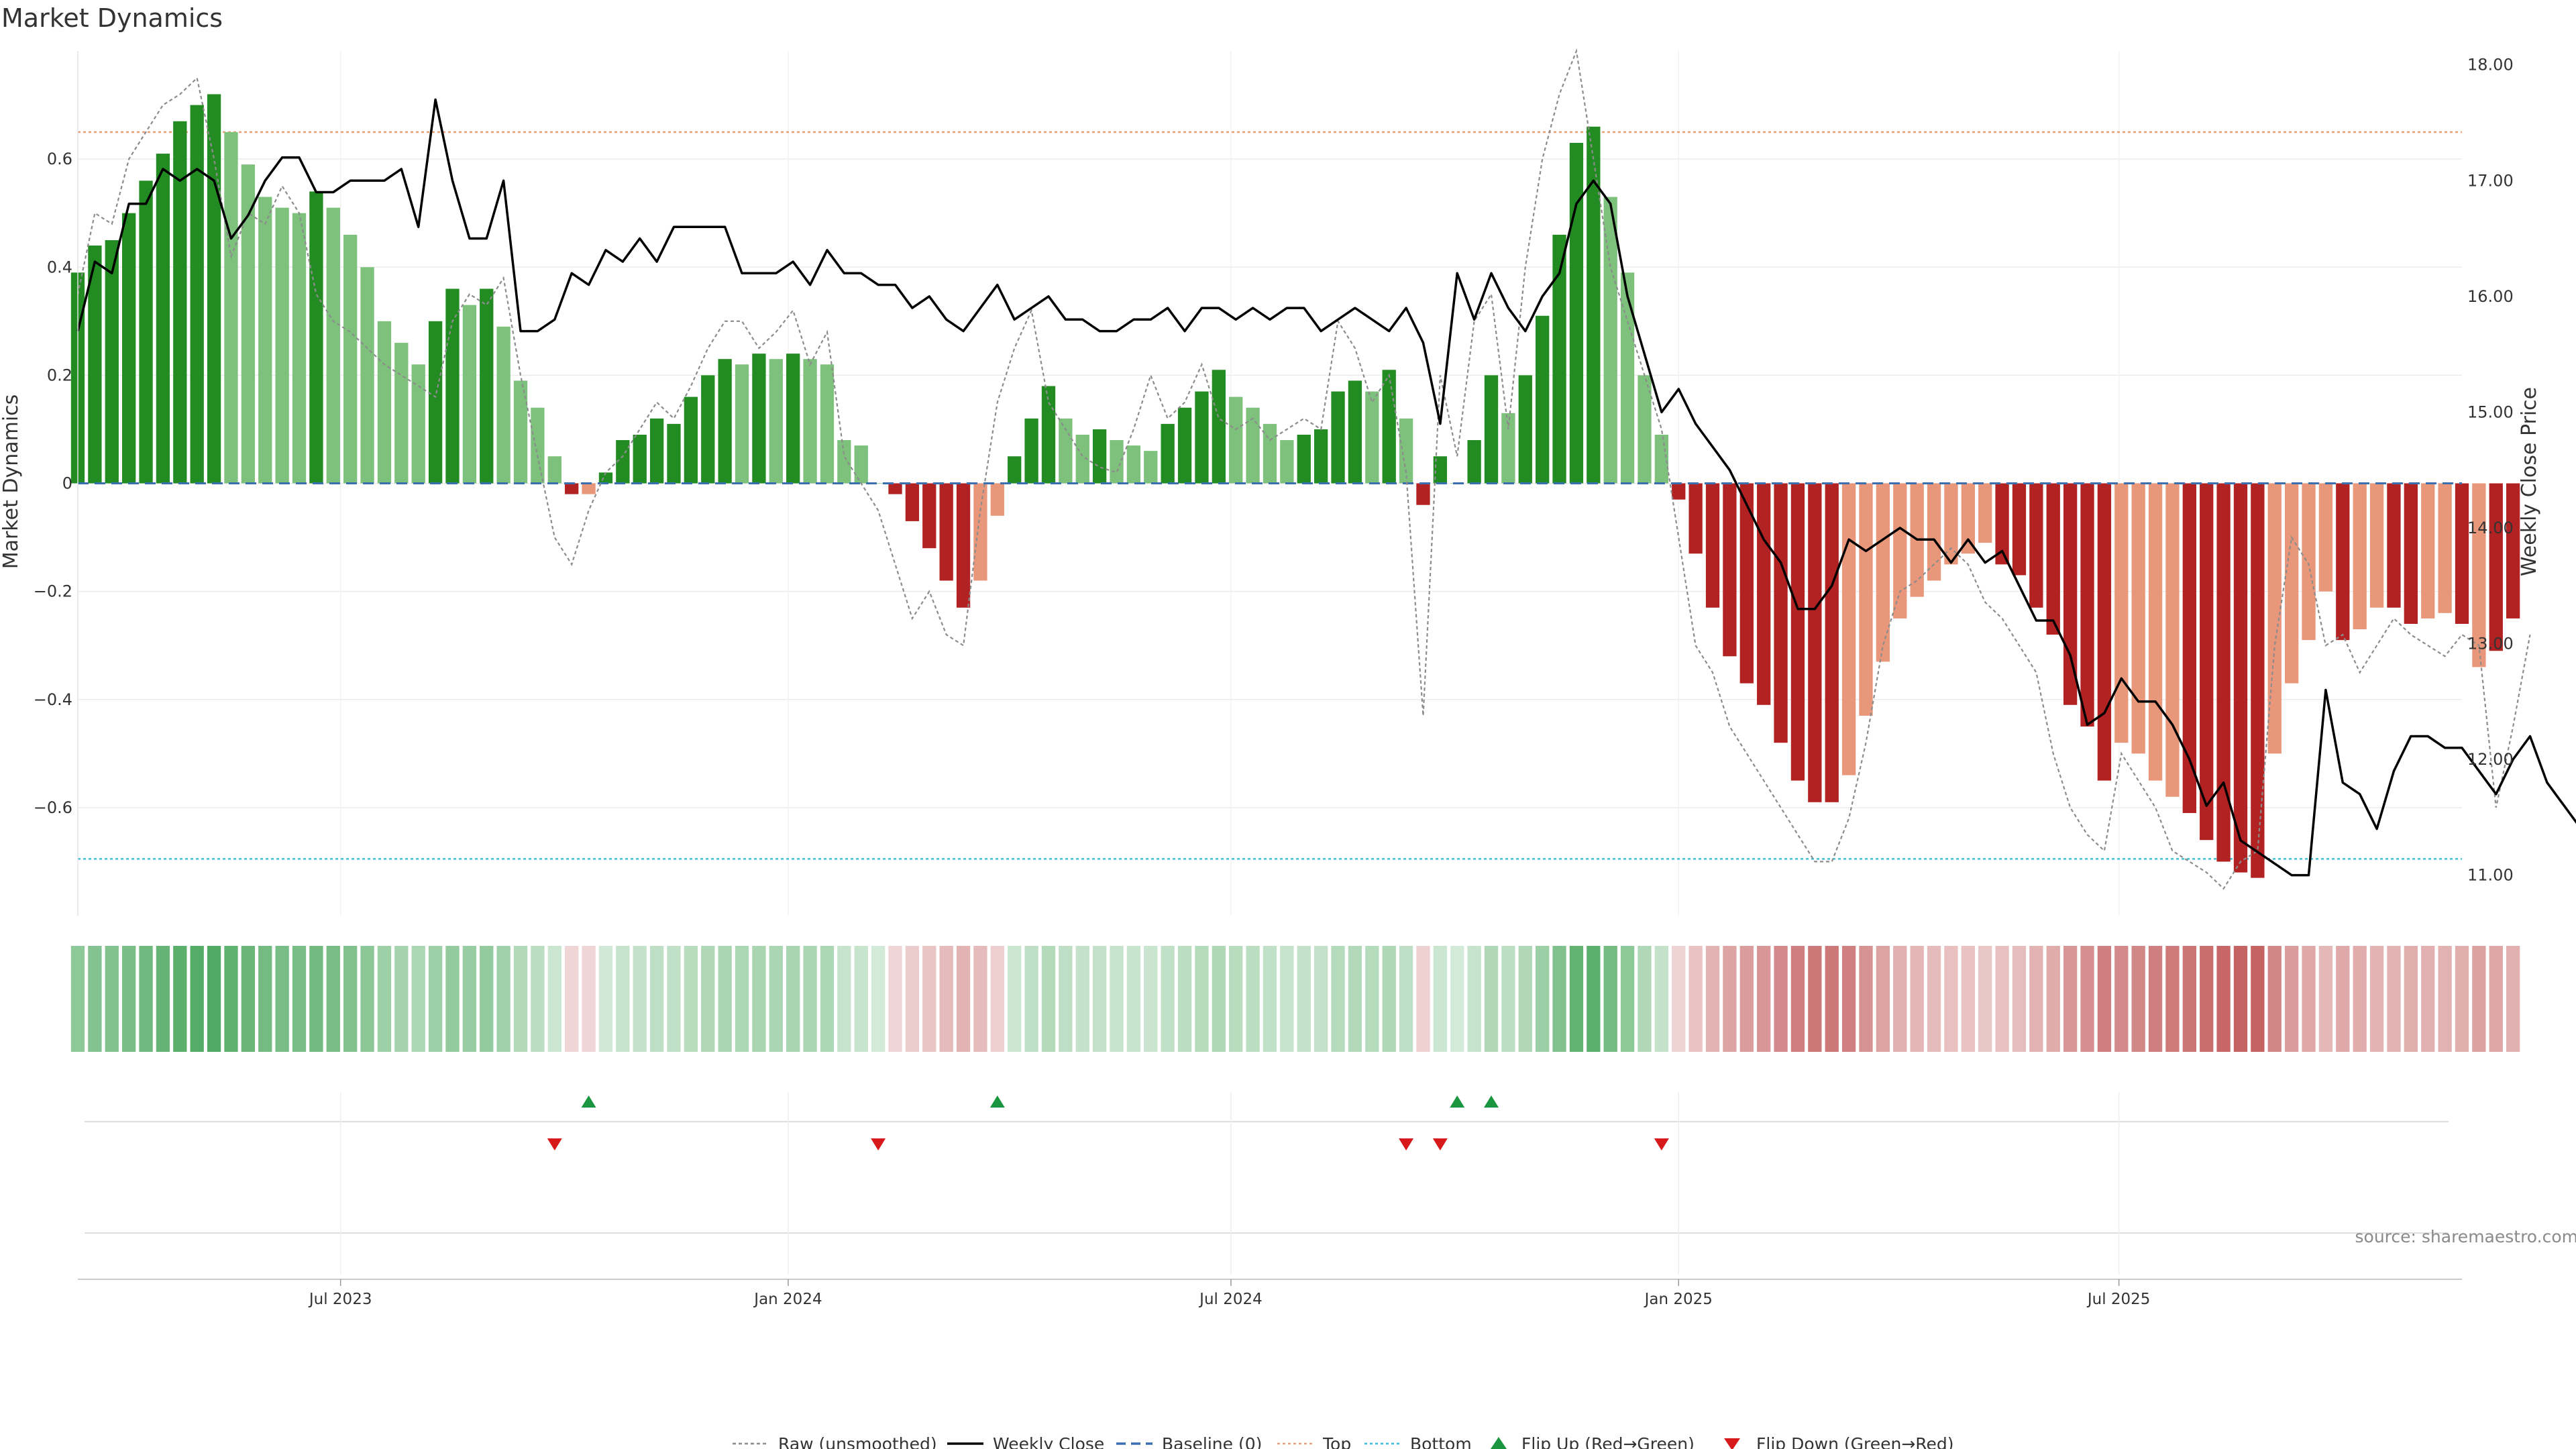 This screenshot has height=1449, width=2576. I want to click on legend-flip-up-label: Flip Up (Red→Green), so click(1608, 1441).